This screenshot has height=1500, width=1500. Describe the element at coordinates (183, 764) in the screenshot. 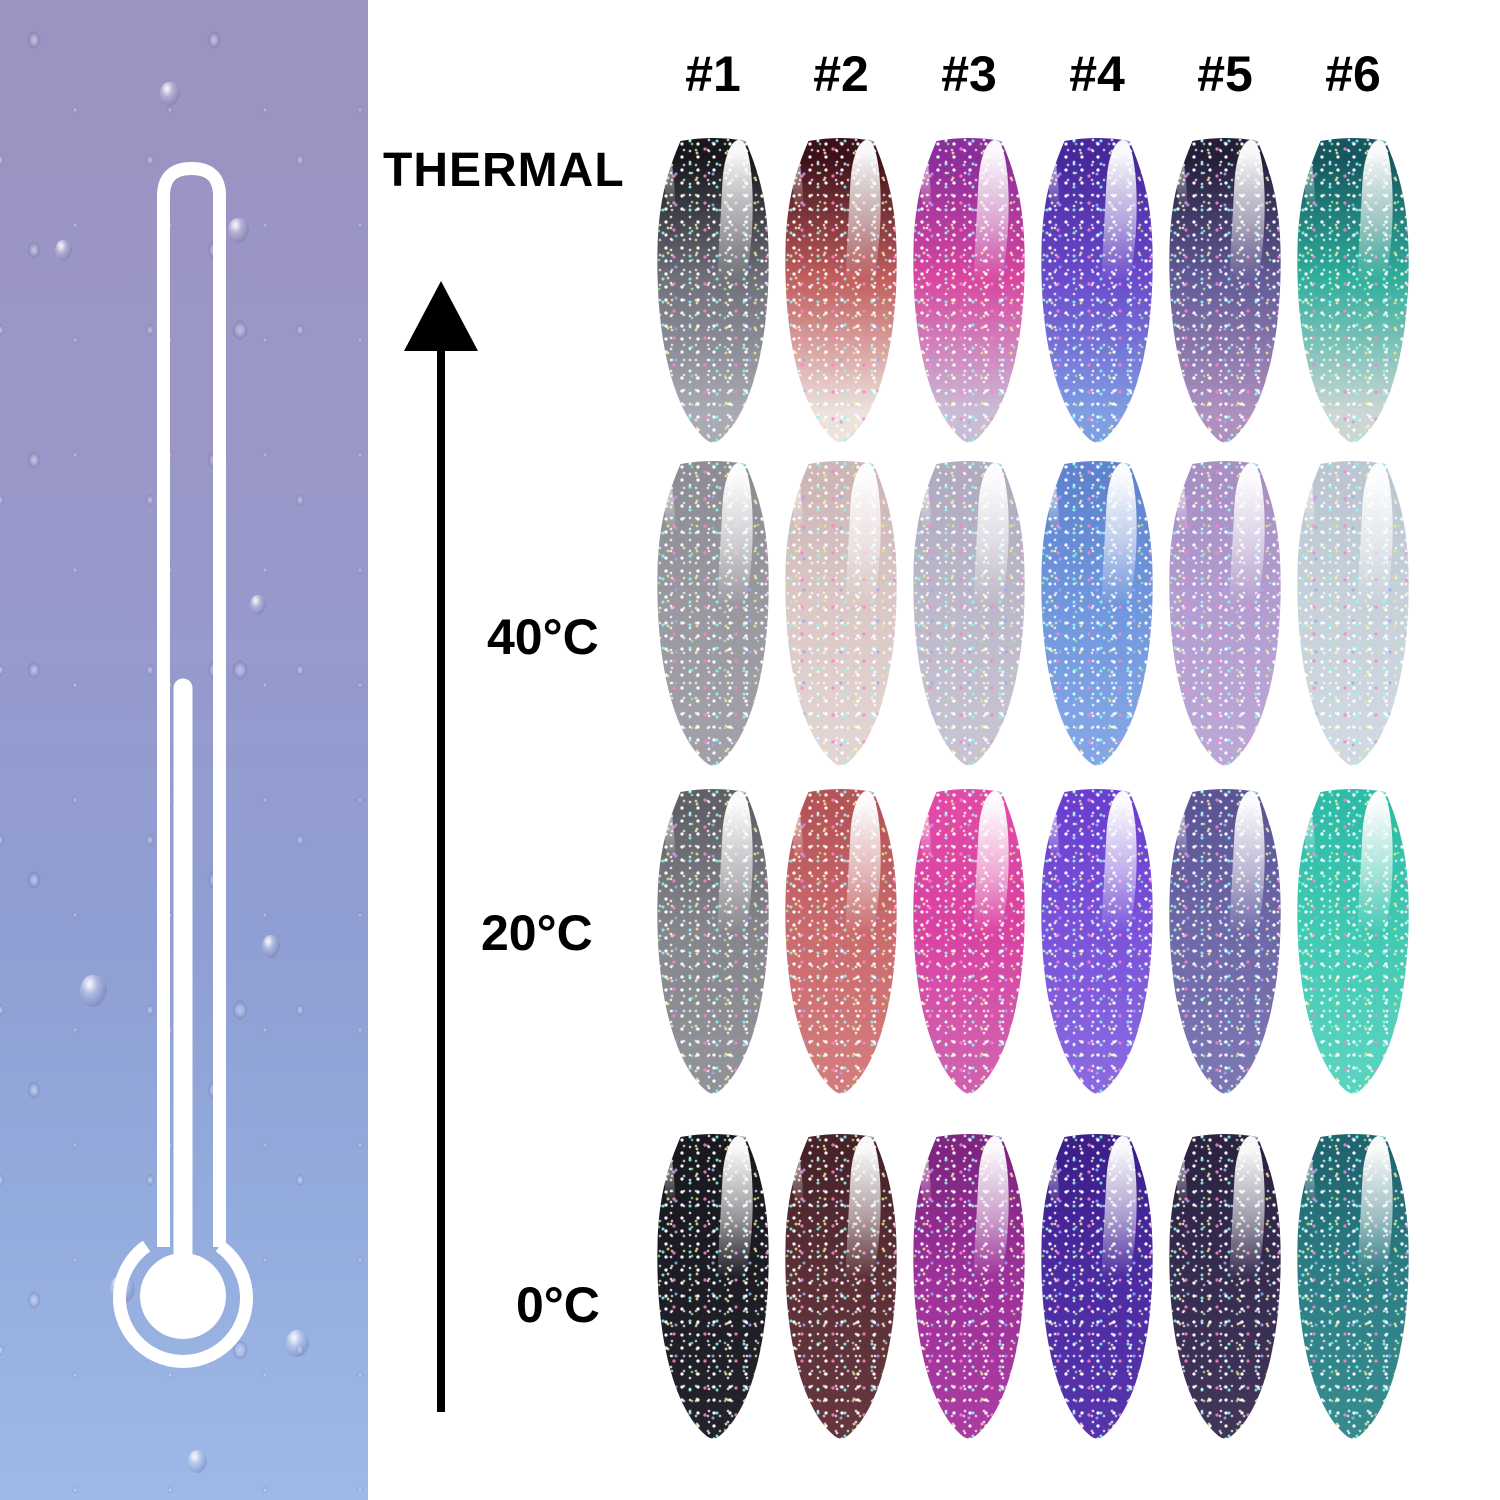

I see `thermometer-icon` at that location.